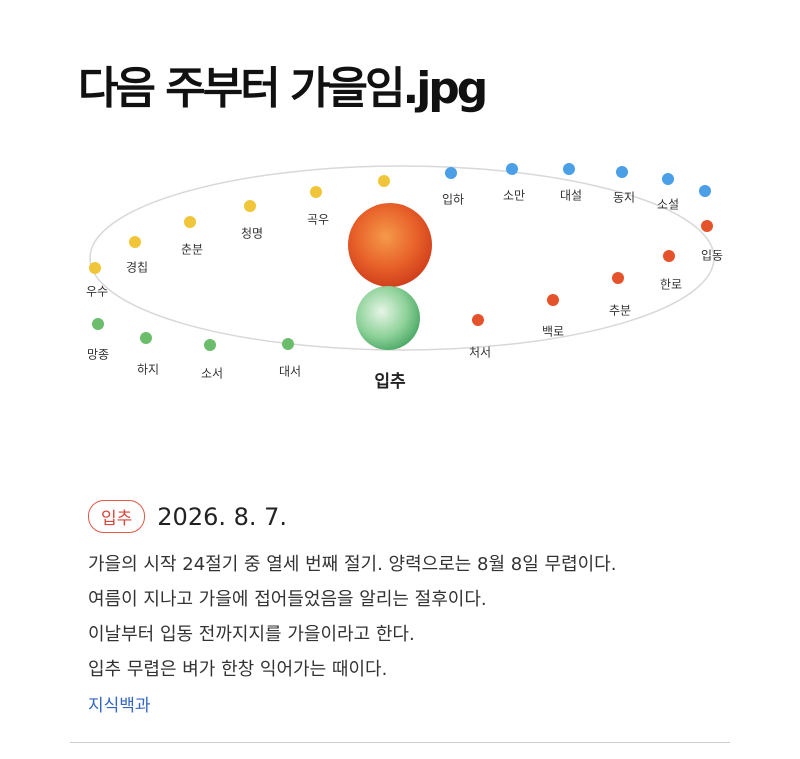 The height and width of the screenshot is (759, 800). I want to click on solar-term-label: 곡우, so click(318, 220).